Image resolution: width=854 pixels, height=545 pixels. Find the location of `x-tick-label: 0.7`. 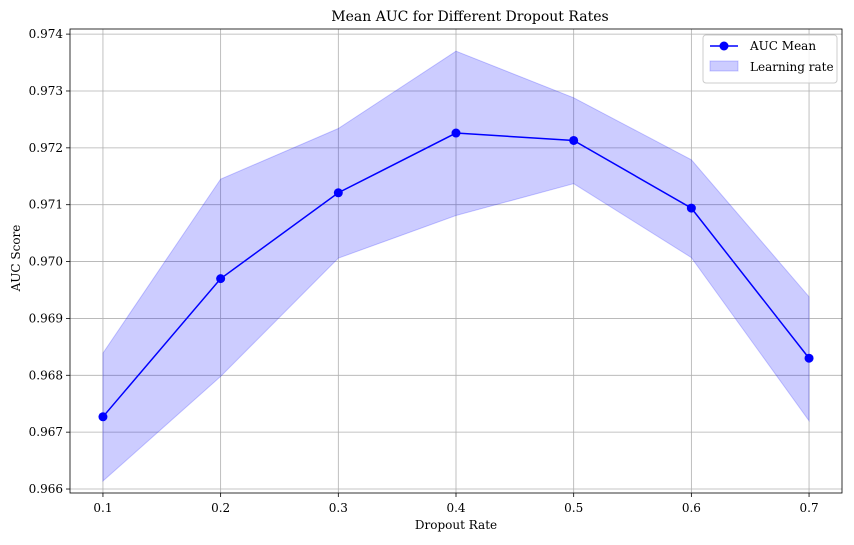

x-tick-label: 0.7 is located at coordinates (809, 508).